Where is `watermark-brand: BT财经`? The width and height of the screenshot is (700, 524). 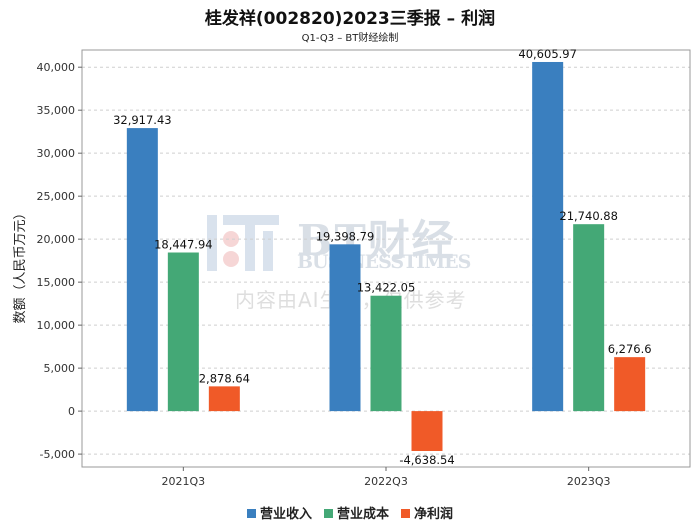
watermark-brand: BT财经 is located at coordinates (376, 240).